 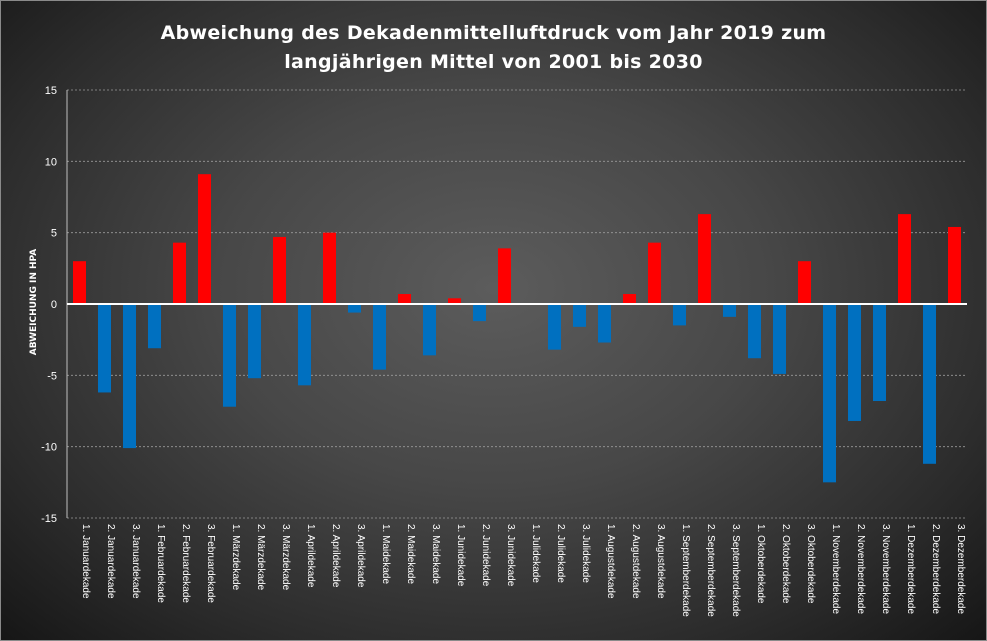 I want to click on x-tick-label: 2. Oktoberdekade, so click(x=785, y=564).